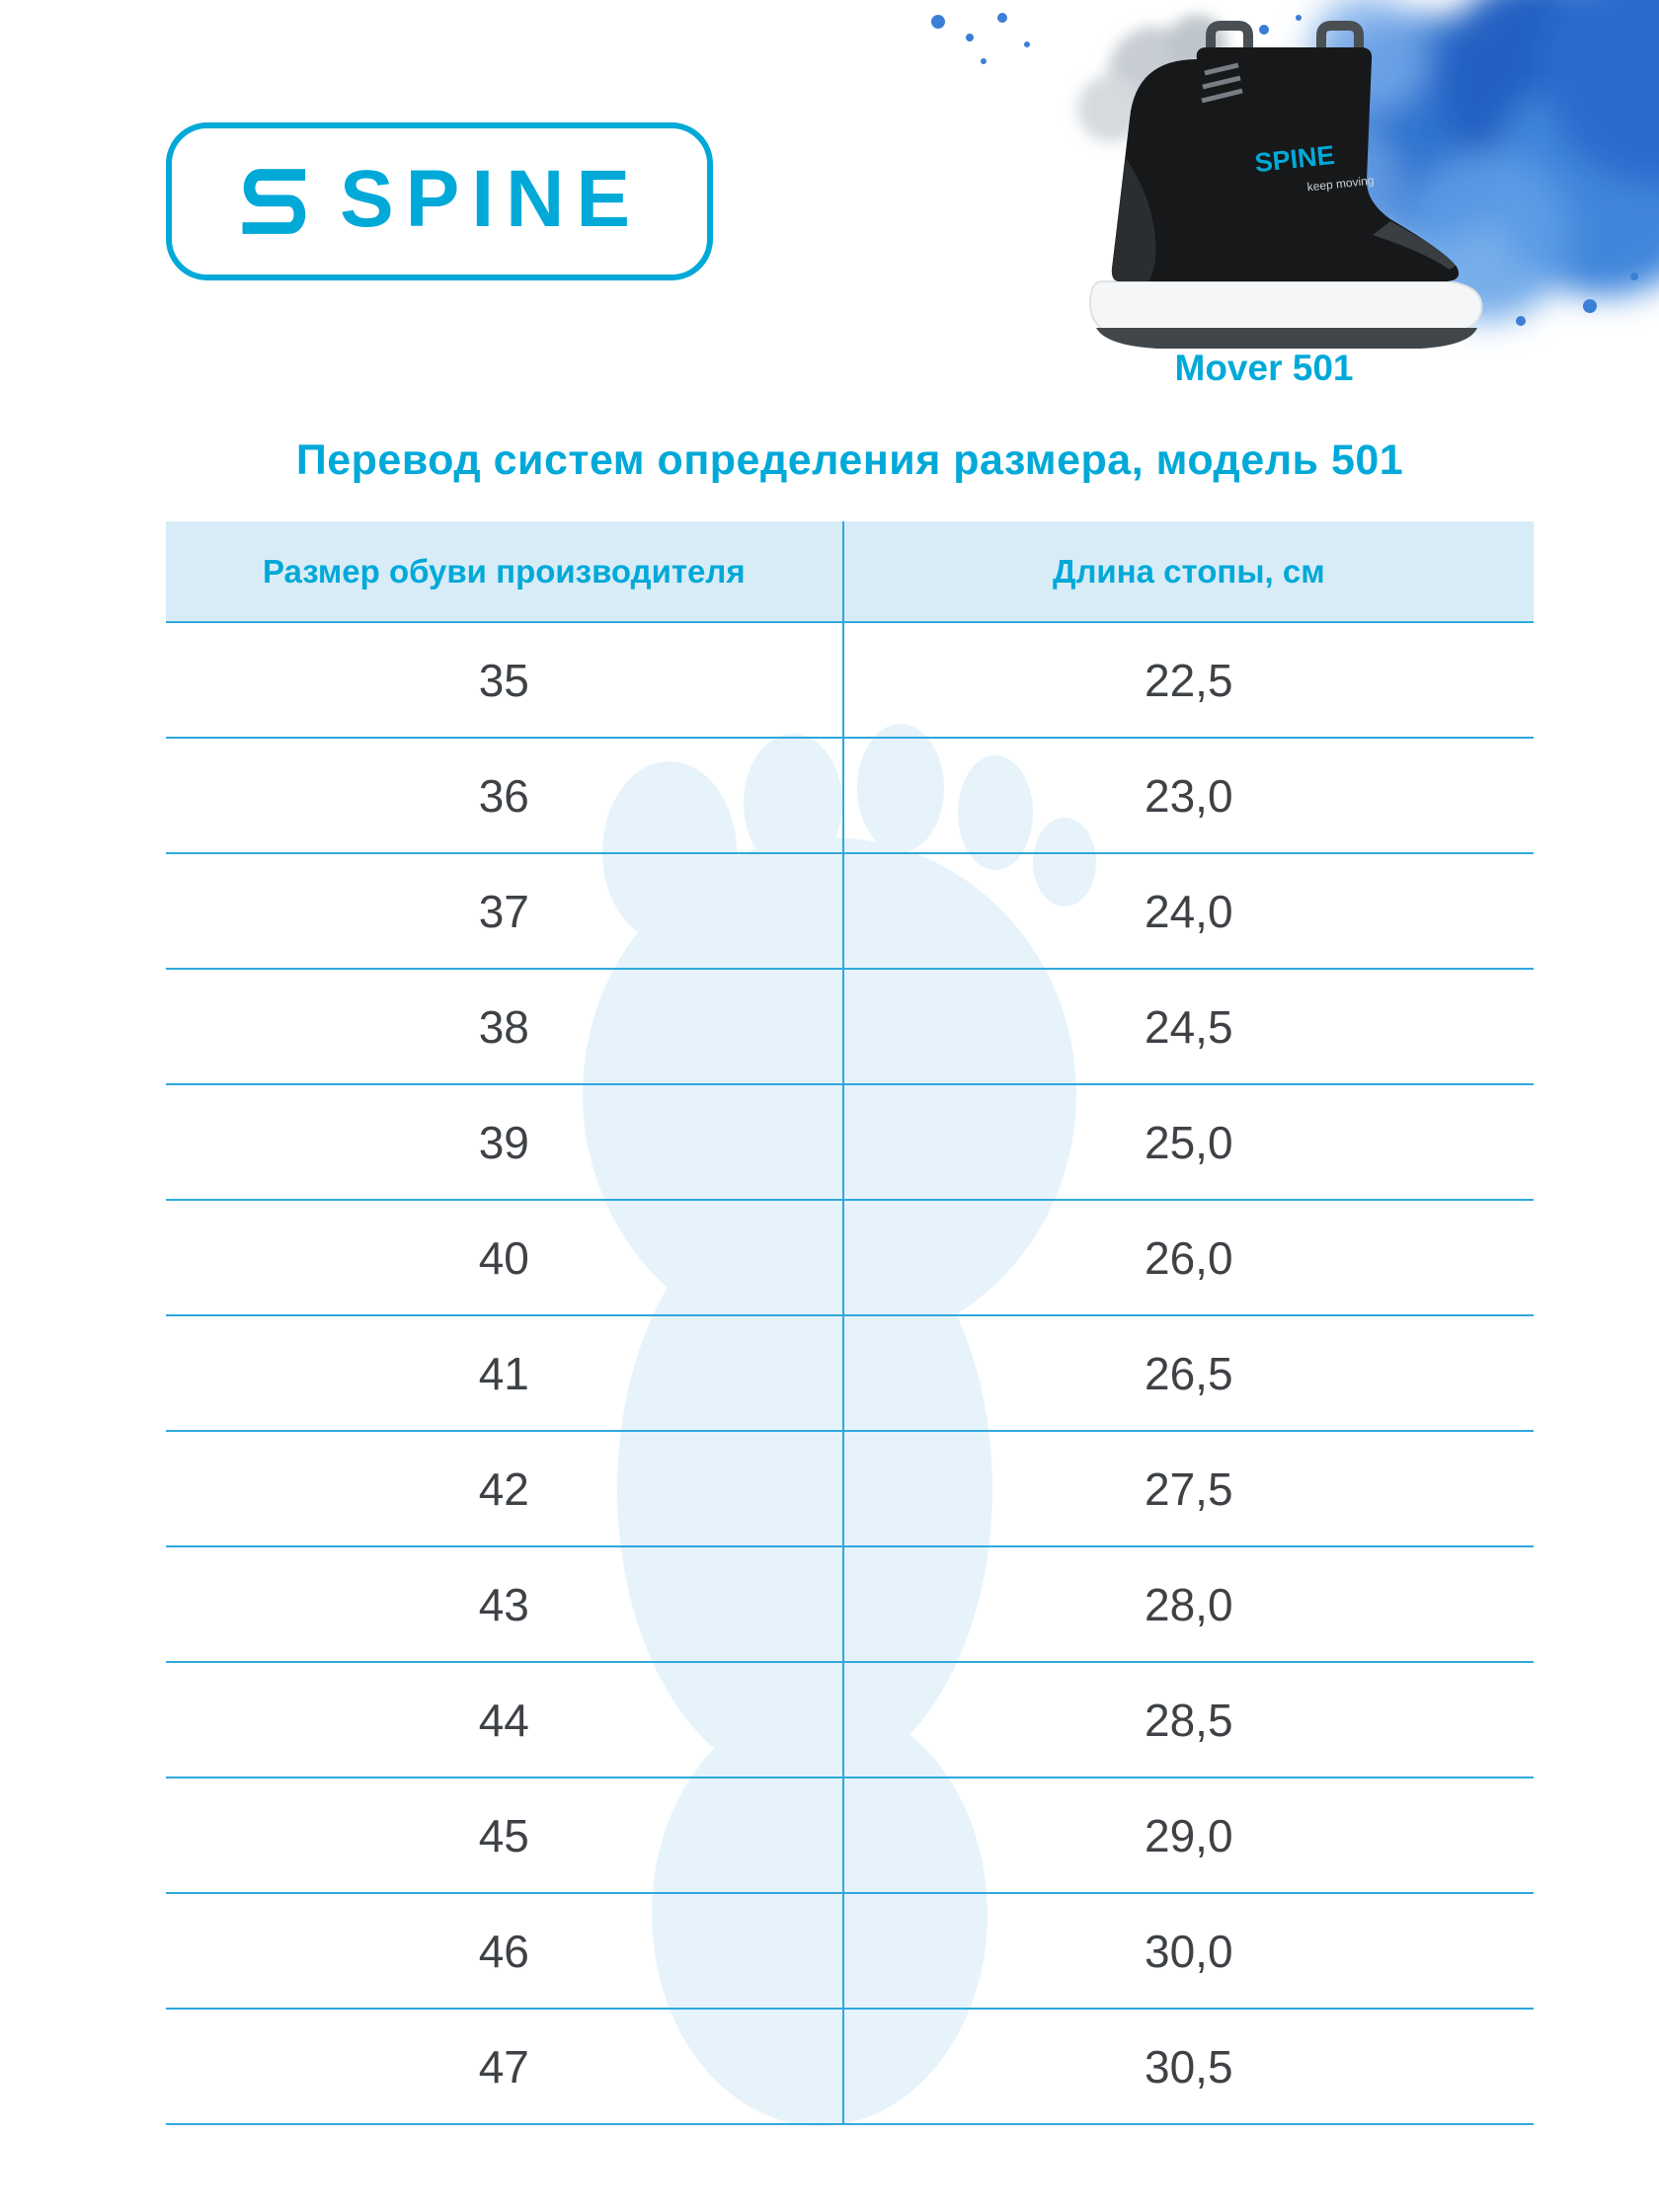 This screenshot has width=1659, height=2212. What do you see at coordinates (505, 912) in the screenshot?
I see `size-cell: 37` at bounding box center [505, 912].